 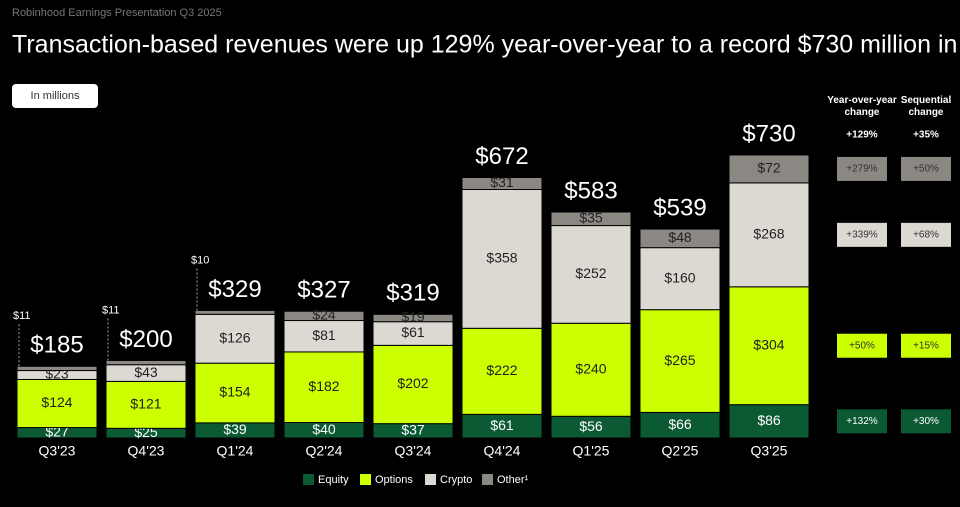 What do you see at coordinates (324, 429) in the screenshot?
I see `value-label: $40` at bounding box center [324, 429].